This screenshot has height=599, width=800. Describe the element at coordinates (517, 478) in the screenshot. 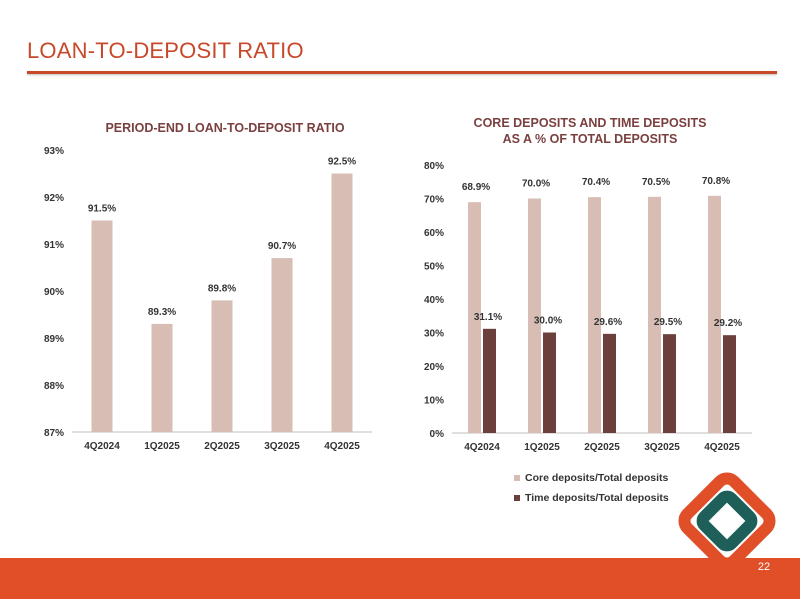

I see `legend-swatch-core` at that location.